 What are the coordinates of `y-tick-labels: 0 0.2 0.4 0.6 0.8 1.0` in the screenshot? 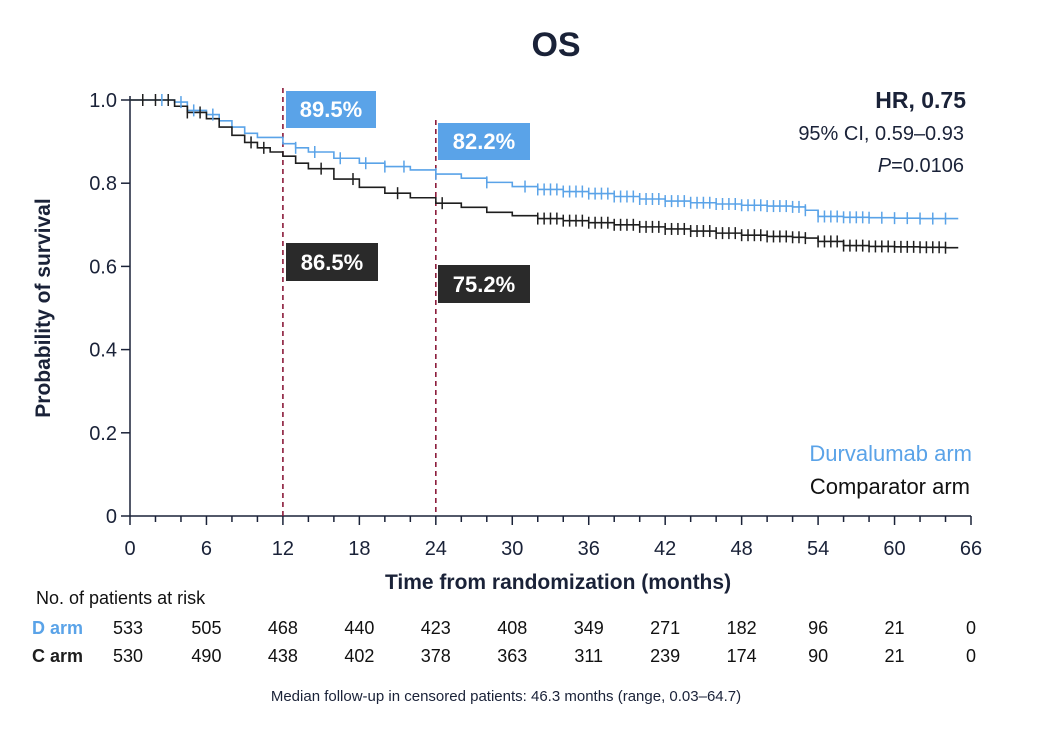 It's located at (103, 309).